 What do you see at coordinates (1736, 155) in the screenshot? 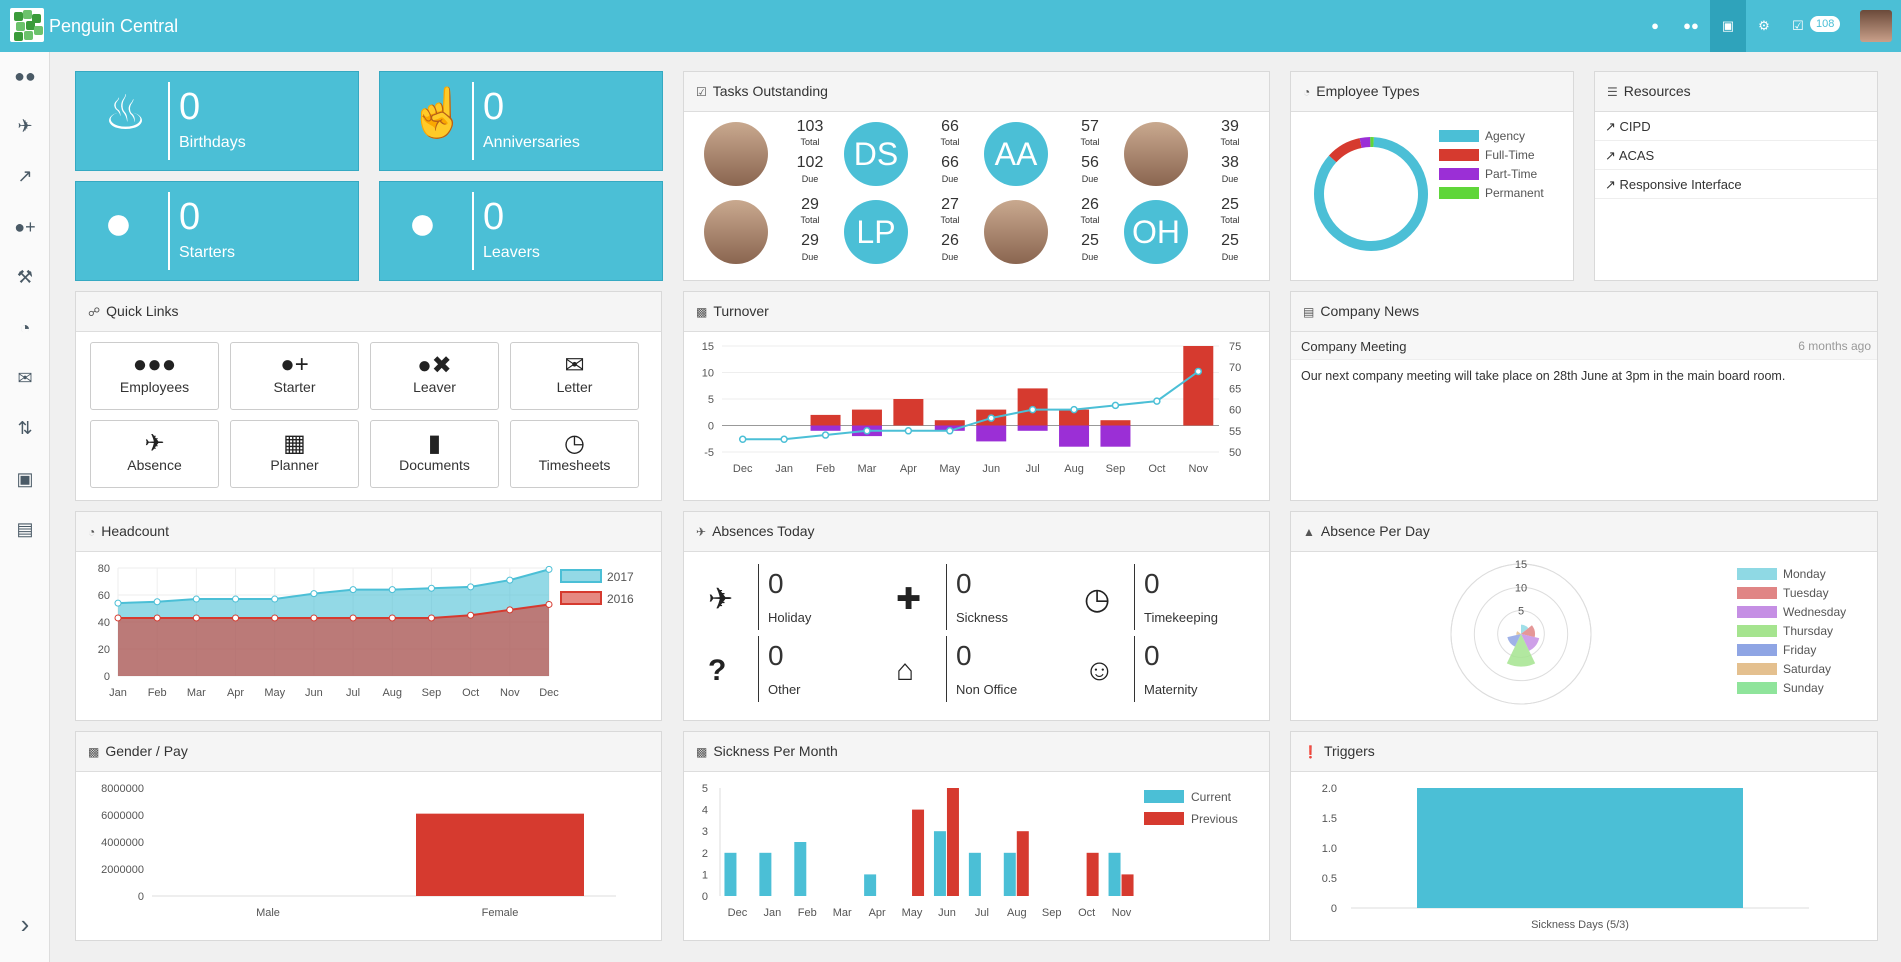
I see `resource-link-acas: ↗ ACAS` at bounding box center [1736, 155].